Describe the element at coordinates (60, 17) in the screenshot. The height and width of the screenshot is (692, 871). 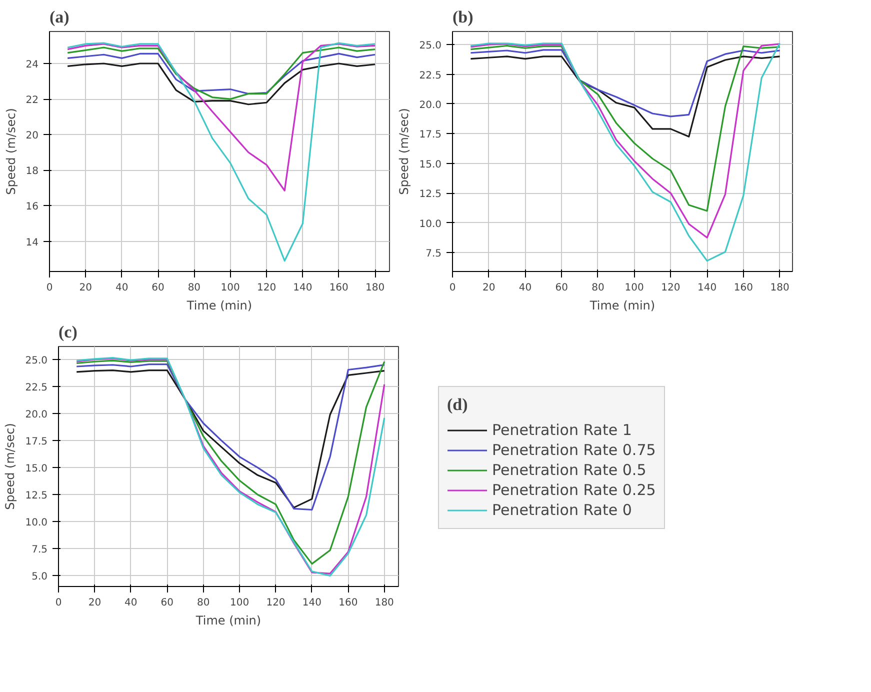
I see `chart-title: (a)` at that location.